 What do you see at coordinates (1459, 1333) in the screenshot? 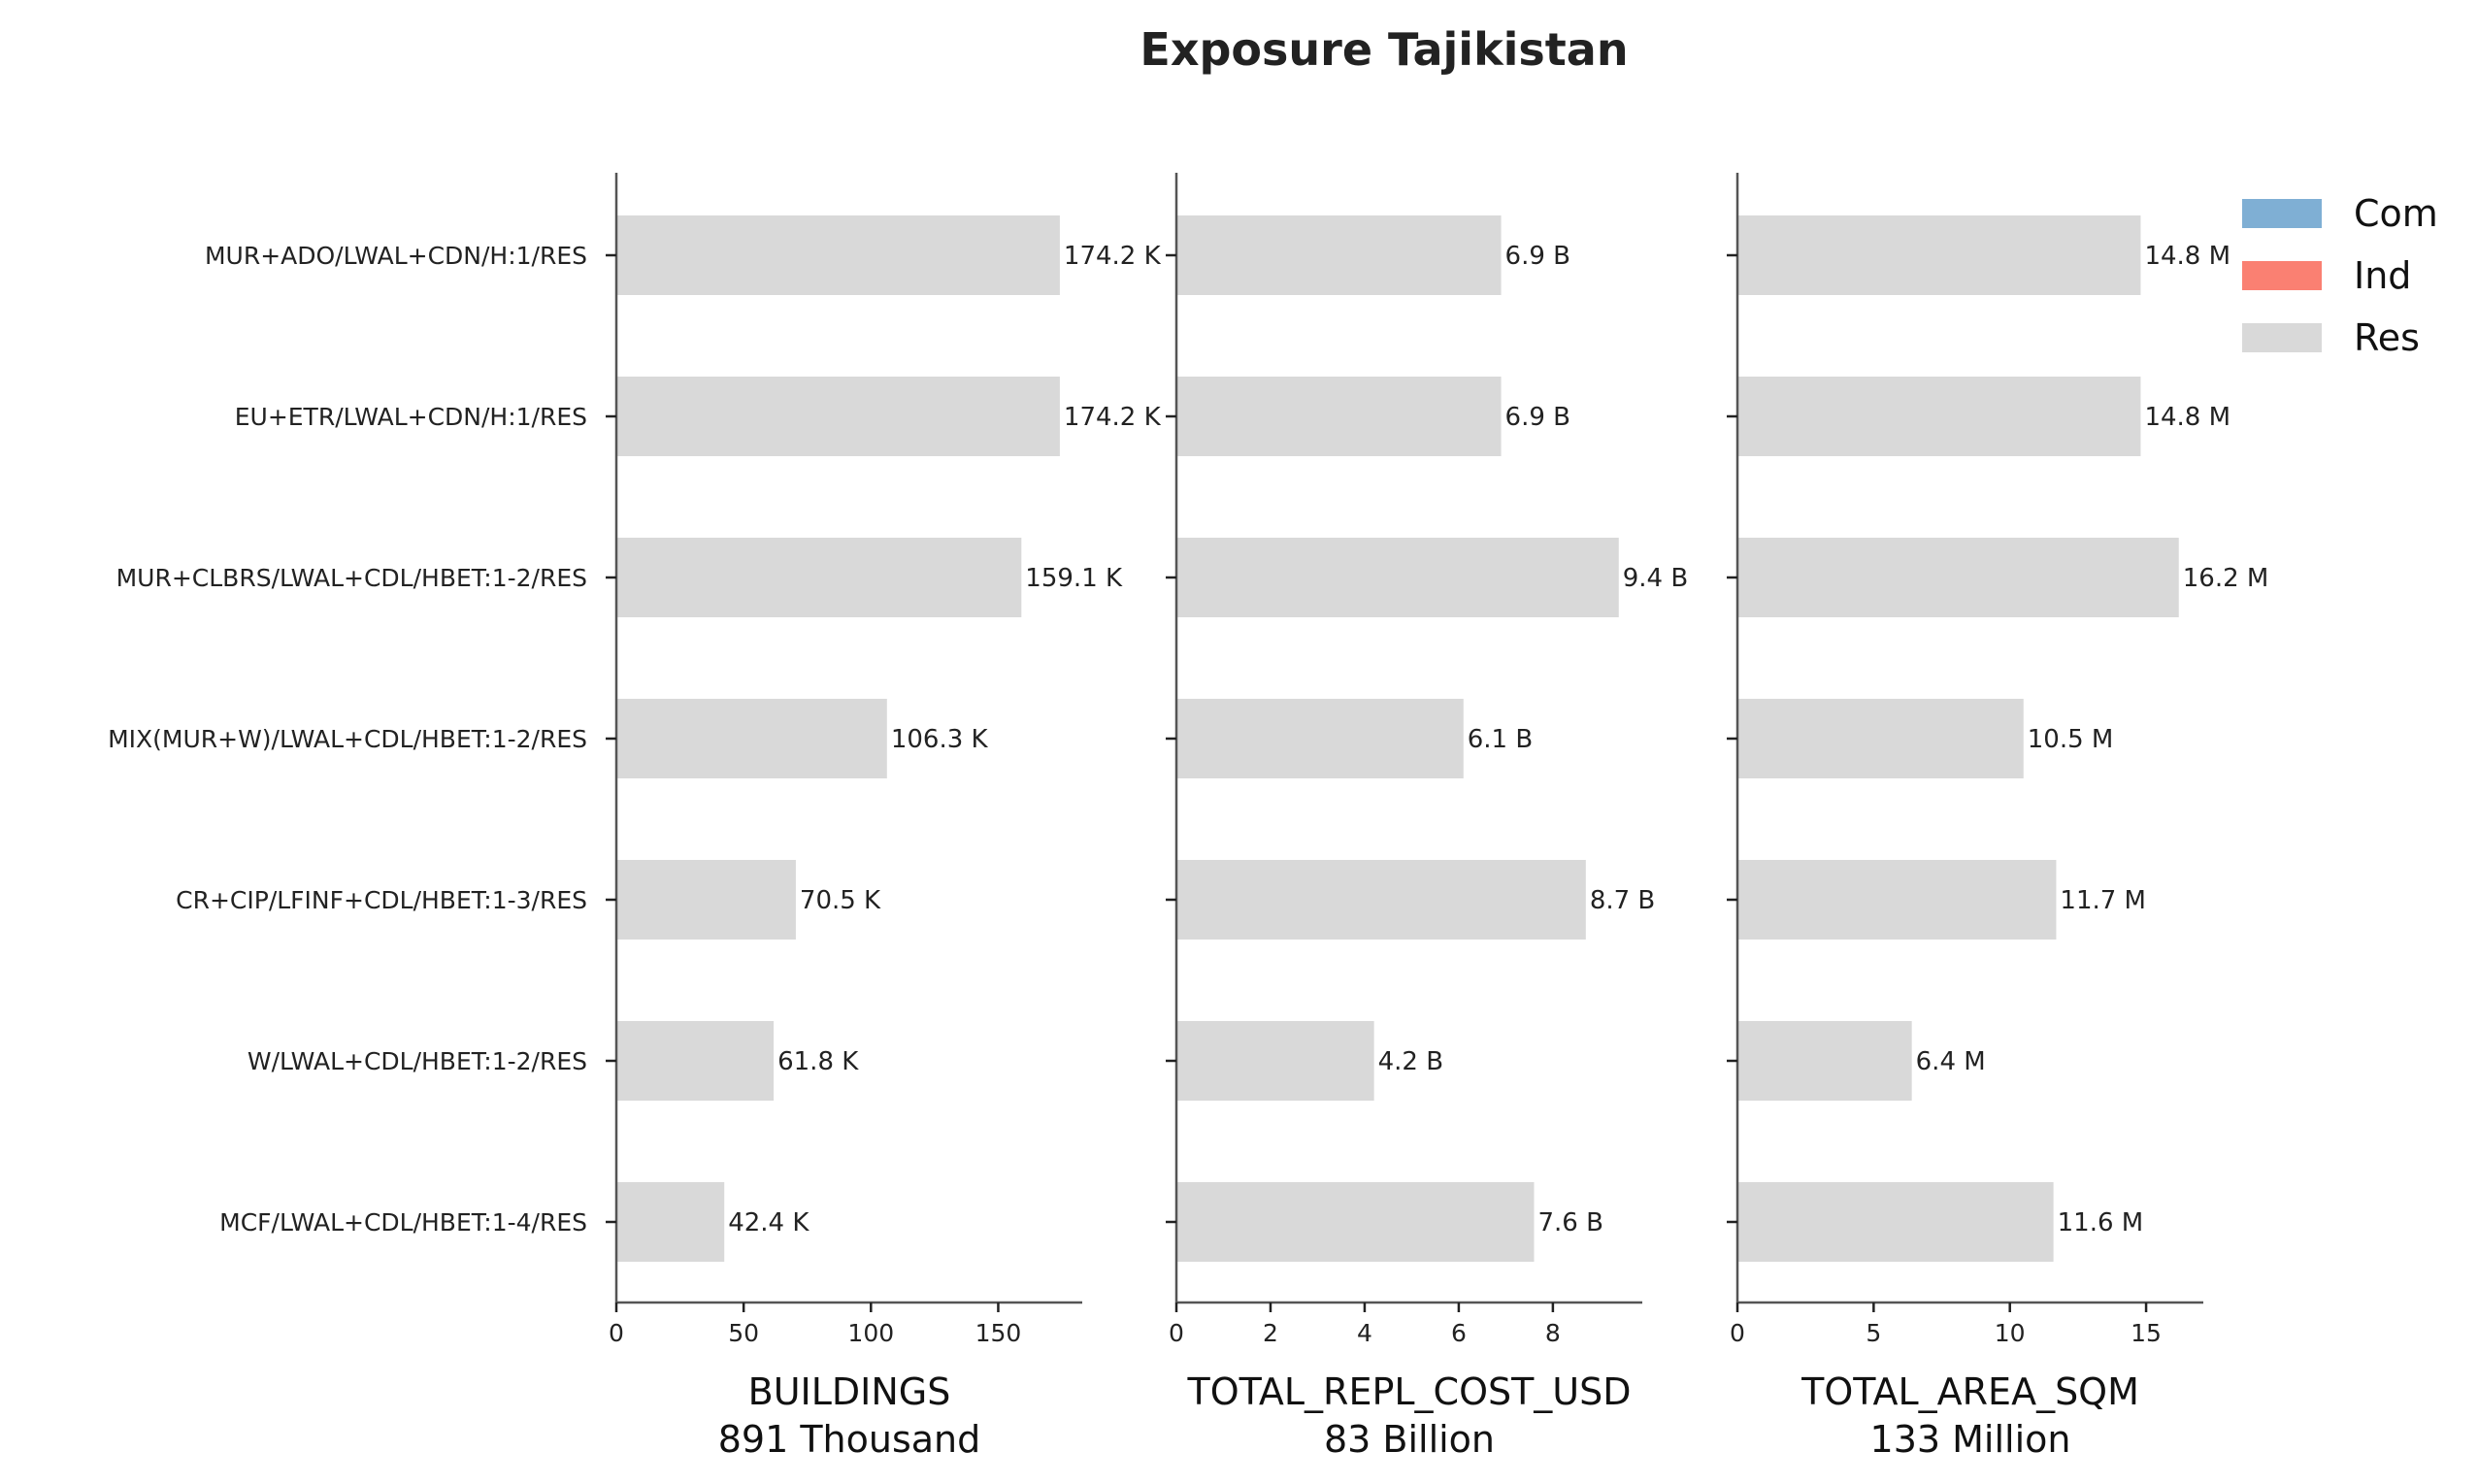
I see `x-tick-label: 6` at bounding box center [1459, 1333].